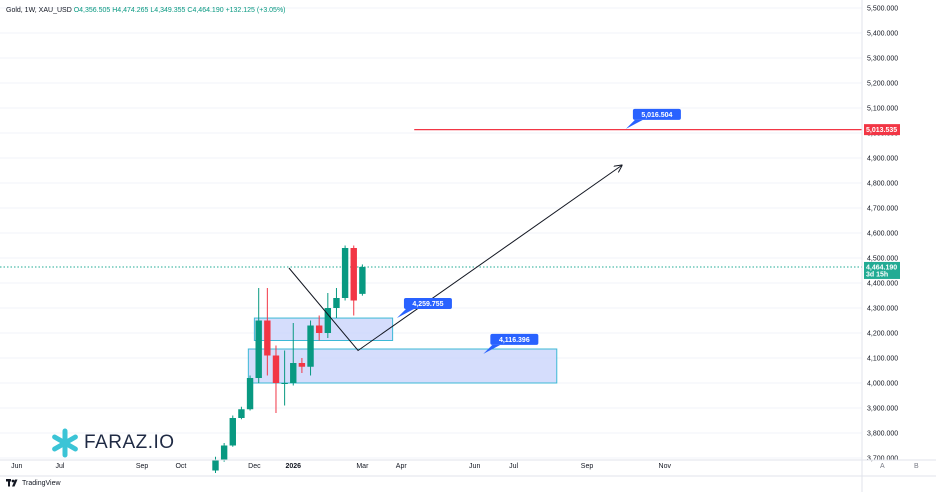 The width and height of the screenshot is (936, 492). I want to click on price-tick-label: 4,900.000, so click(882, 159).